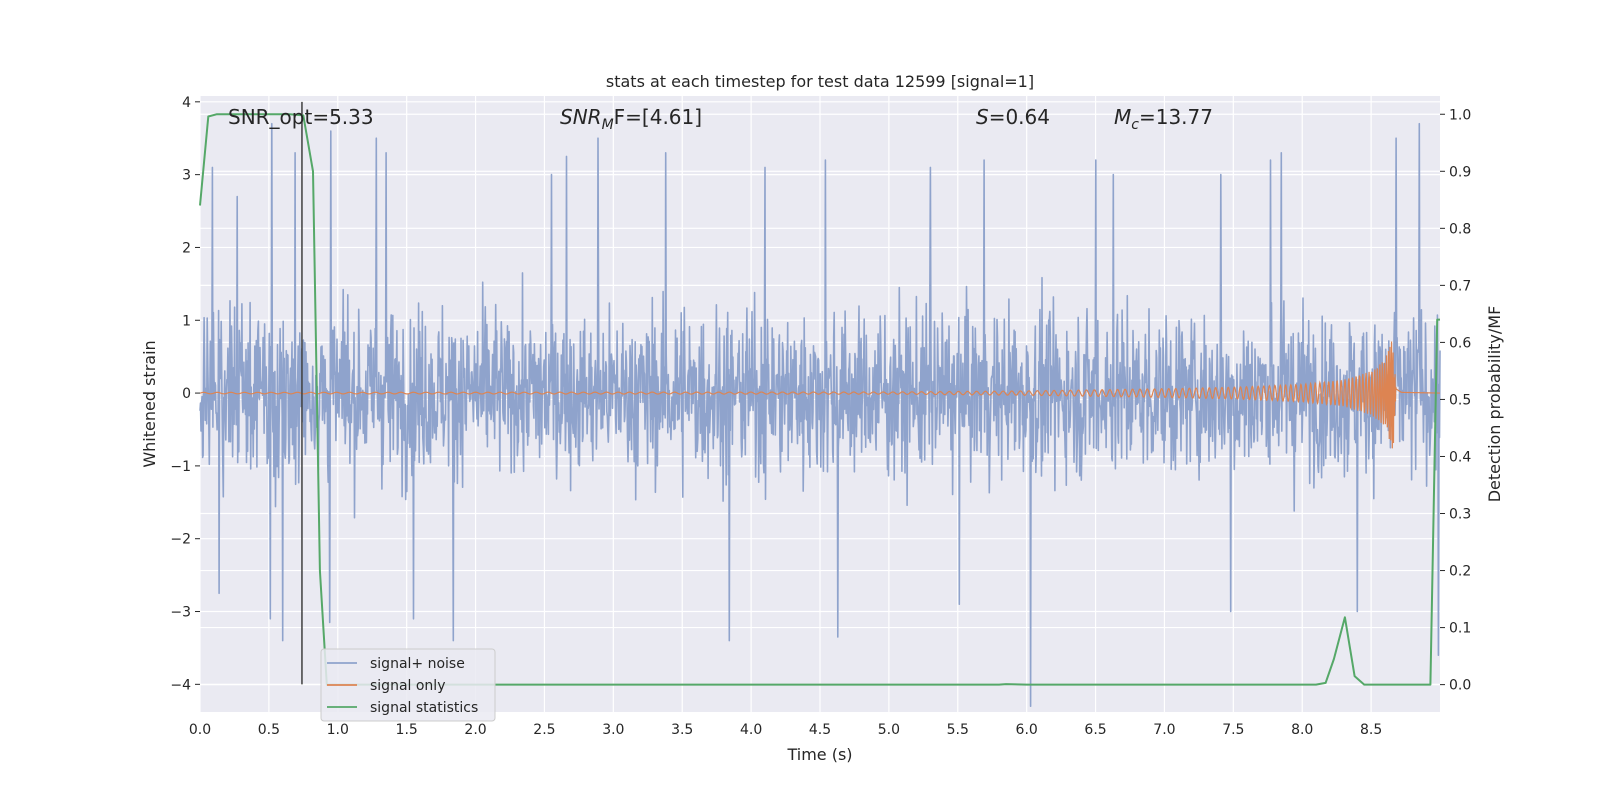 This screenshot has width=1600, height=800. I want to click on right-y-tick-label: 0.4, so click(1460, 457).